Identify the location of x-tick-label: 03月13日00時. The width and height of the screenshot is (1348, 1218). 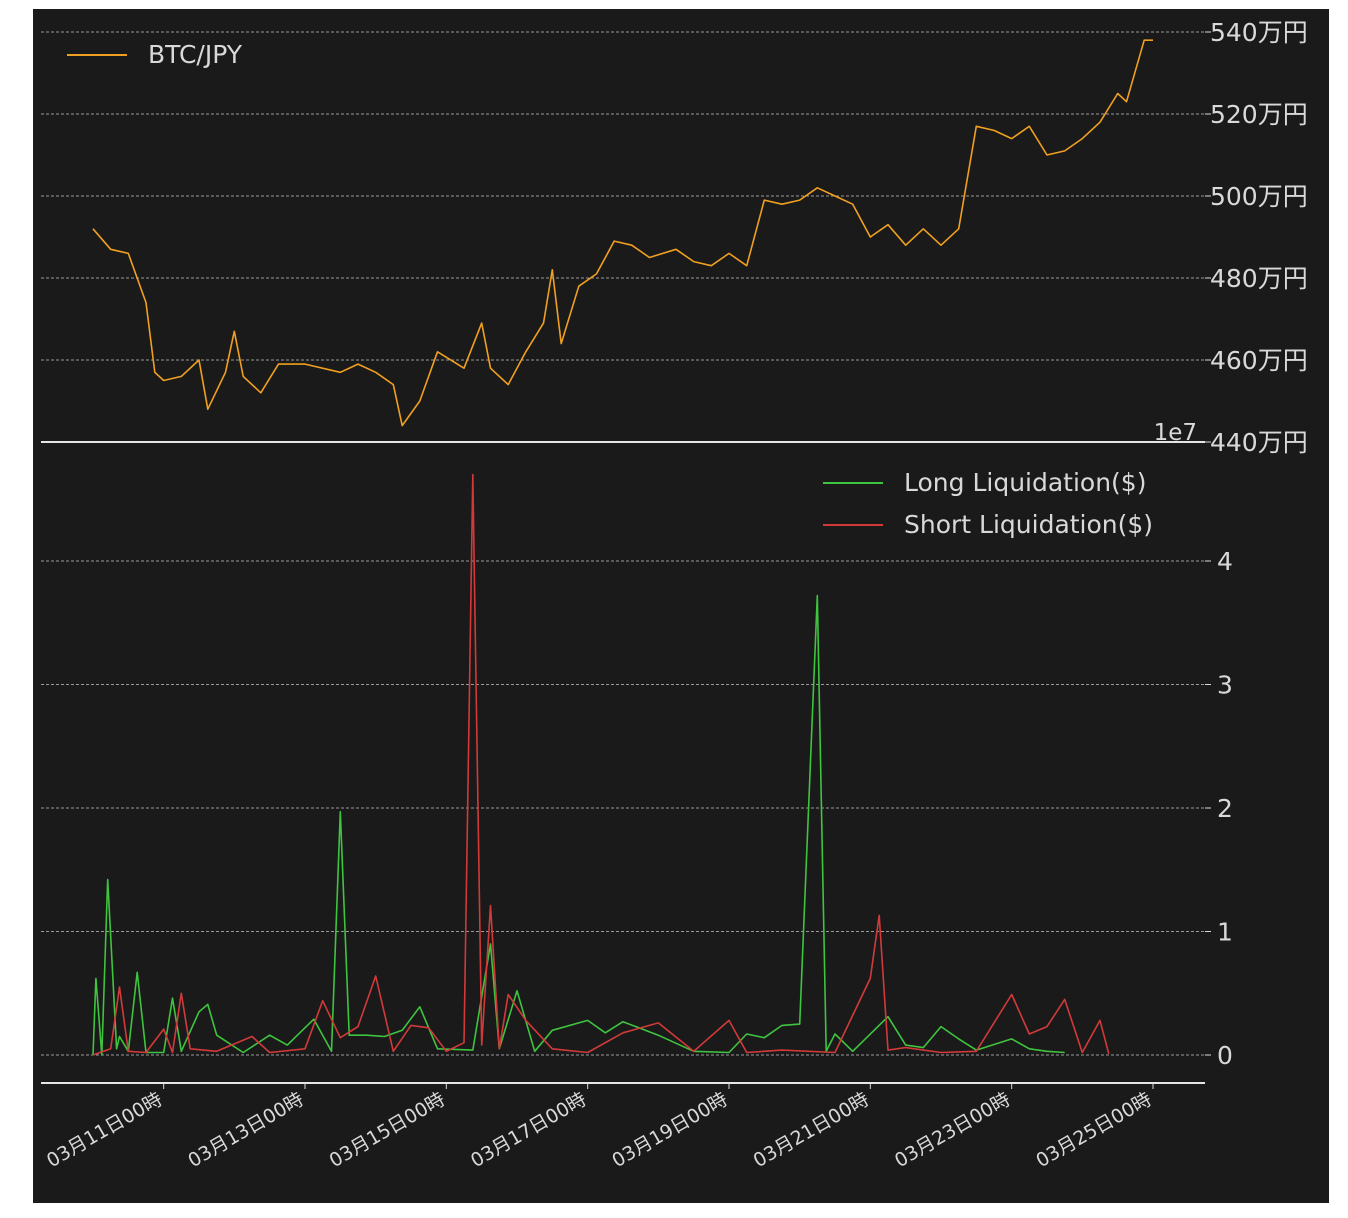
(245, 1130).